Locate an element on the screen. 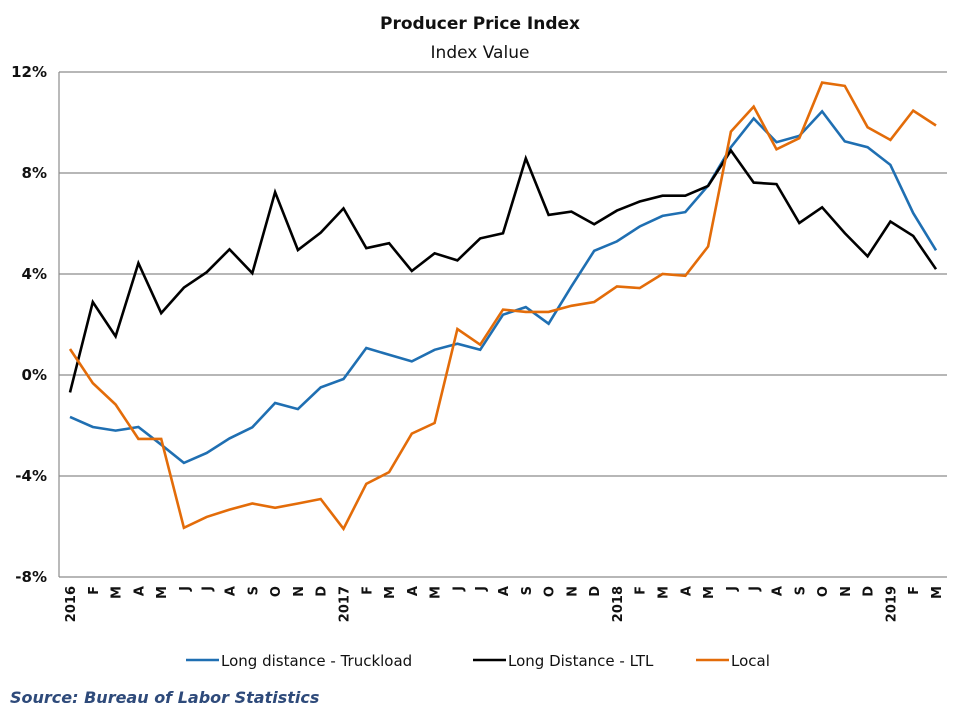 The image size is (960, 720). y-tick-label: -4% is located at coordinates (31, 476).